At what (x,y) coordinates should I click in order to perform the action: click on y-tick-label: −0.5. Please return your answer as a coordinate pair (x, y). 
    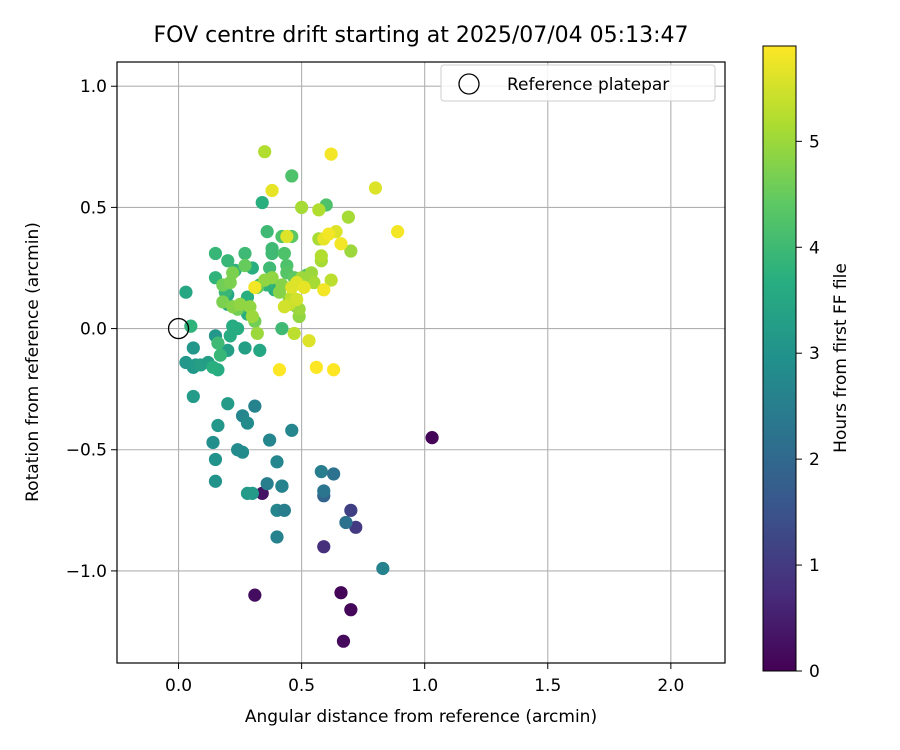
    Looking at the image, I should click on (86, 451).